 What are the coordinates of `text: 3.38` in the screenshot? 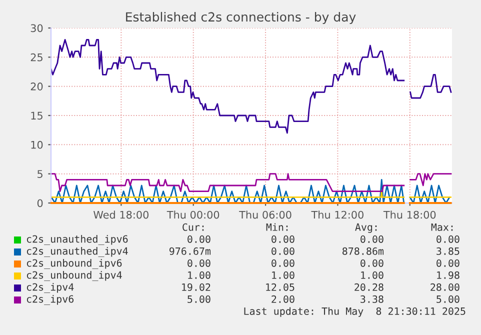 It's located at (372, 299).